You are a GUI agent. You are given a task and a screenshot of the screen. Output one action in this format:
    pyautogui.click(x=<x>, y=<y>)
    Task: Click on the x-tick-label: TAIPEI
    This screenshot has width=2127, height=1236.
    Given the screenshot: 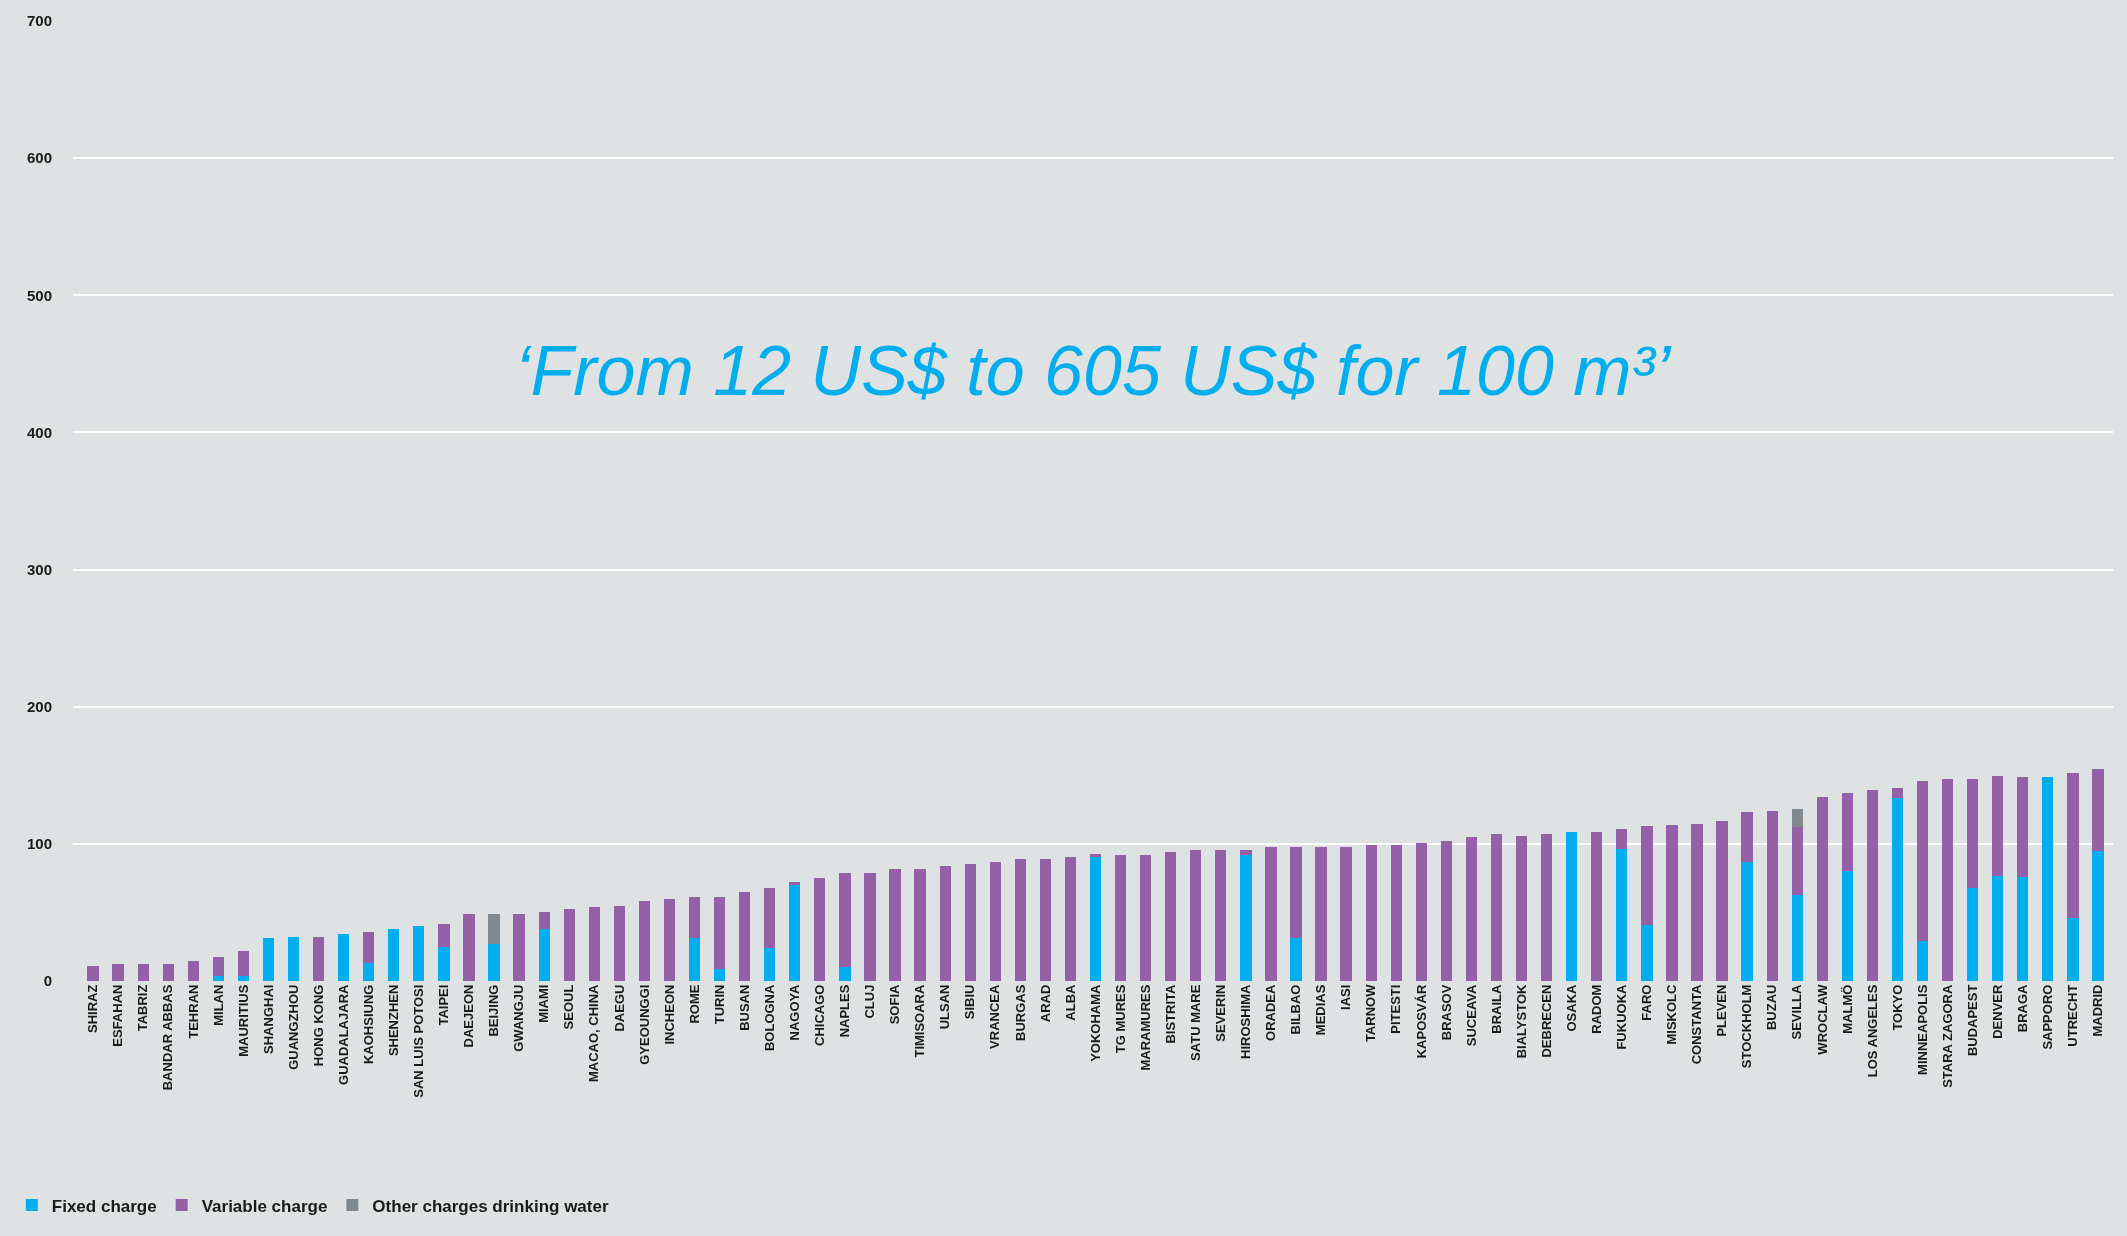 What is the action you would take?
    pyautogui.click(x=444, y=1005)
    